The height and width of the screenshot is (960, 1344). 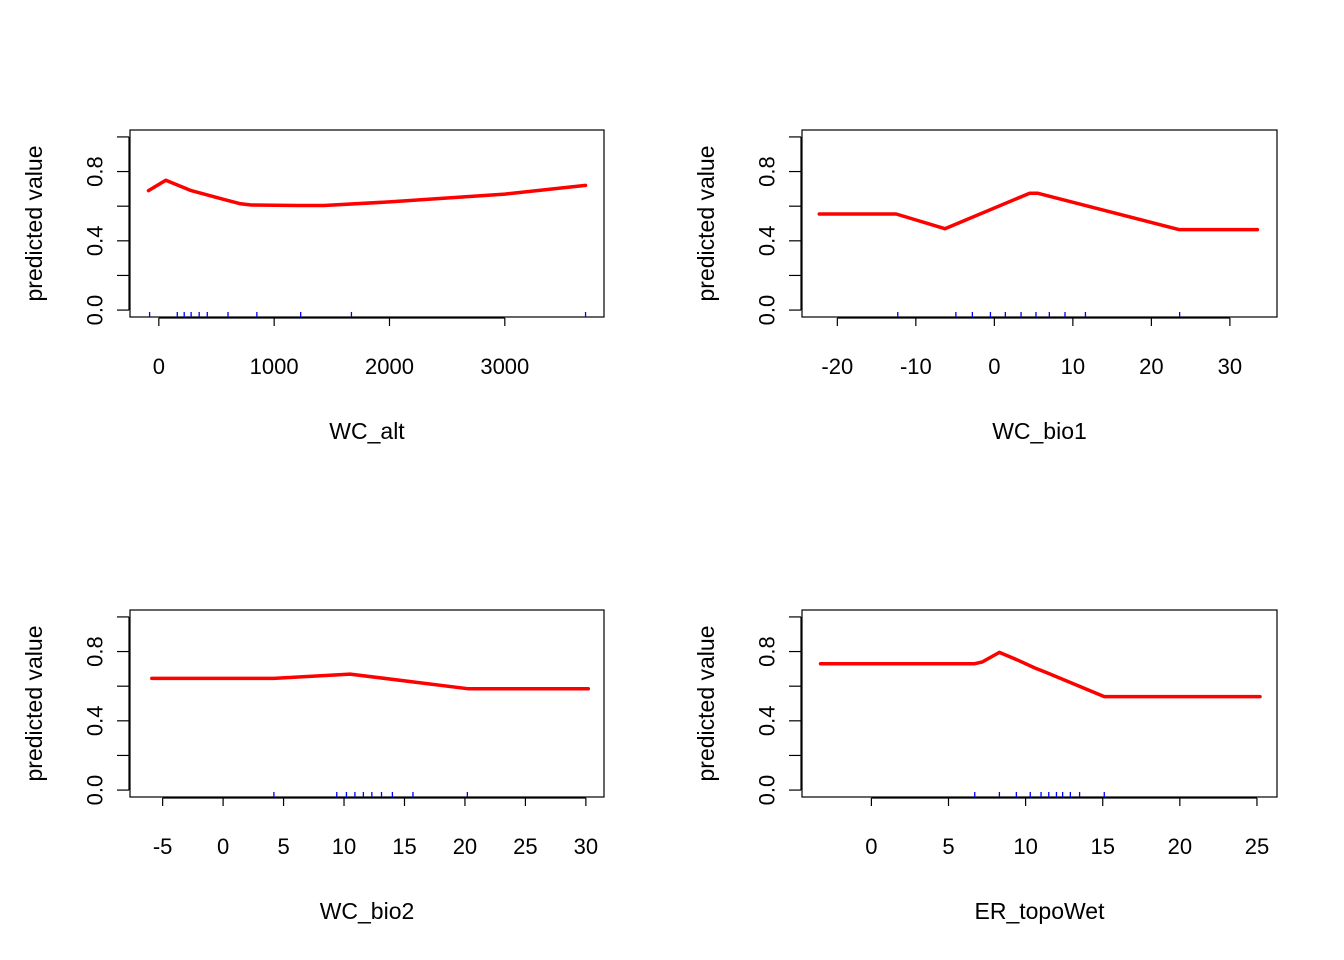 I want to click on x-axis-label: WC_bio2, so click(x=367, y=911).